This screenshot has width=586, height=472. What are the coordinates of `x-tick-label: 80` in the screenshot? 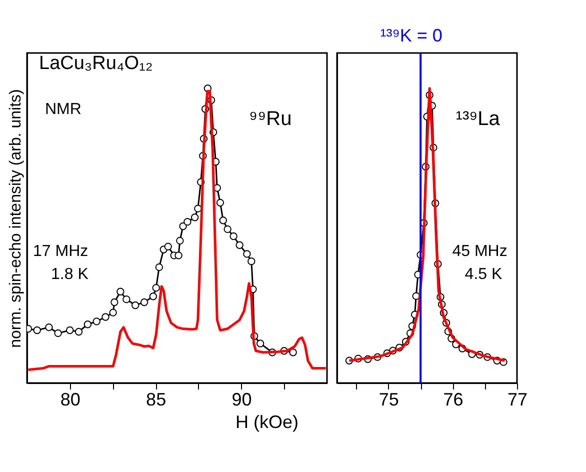 It's located at (70, 400).